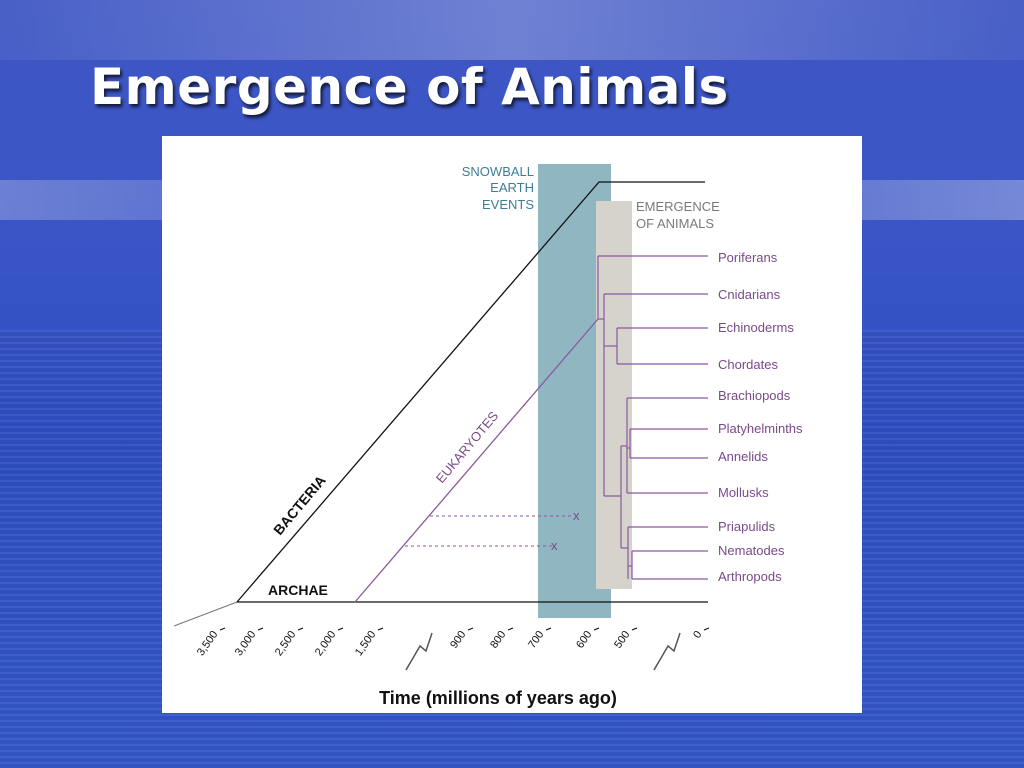 This screenshot has height=768, width=1024. Describe the element at coordinates (675, 223) in the screenshot. I see `emergence-label-line: OF ANIMALS` at that location.